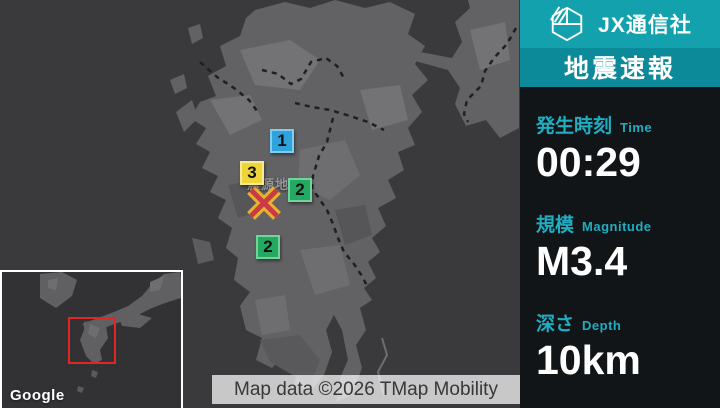 The height and width of the screenshot is (408, 720). I want to click on intensity-marker-1: 1, so click(282, 141).